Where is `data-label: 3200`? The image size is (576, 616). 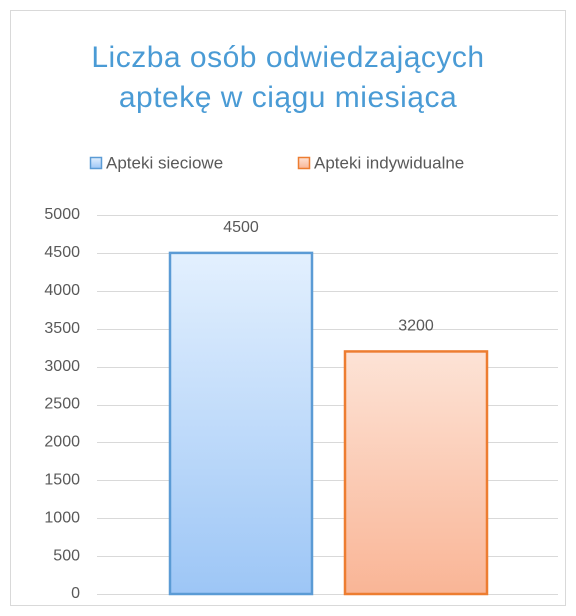 data-label: 3200 is located at coordinates (416, 326).